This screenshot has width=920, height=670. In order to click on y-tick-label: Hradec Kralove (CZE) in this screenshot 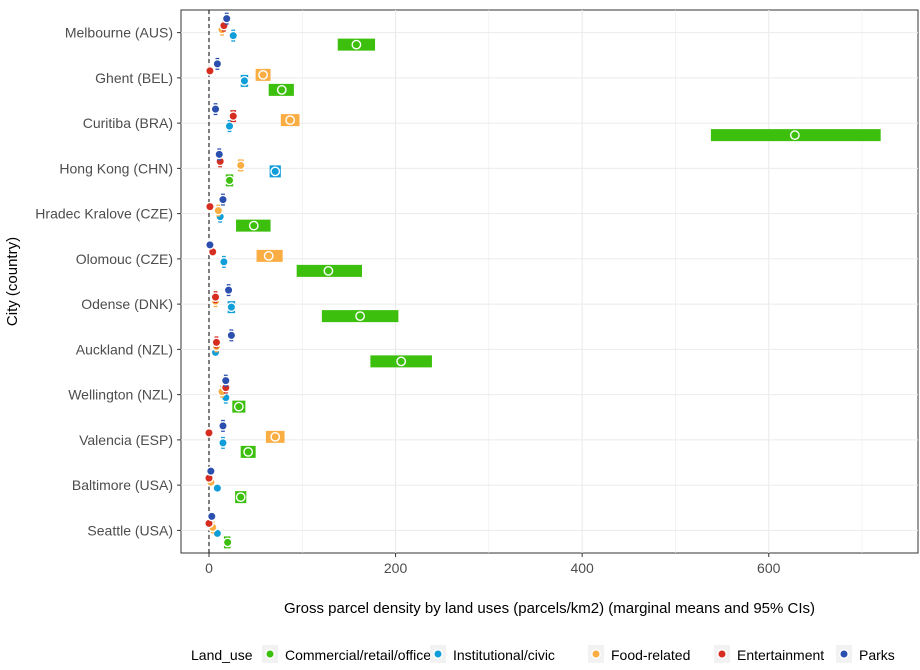, I will do `click(104, 214)`.